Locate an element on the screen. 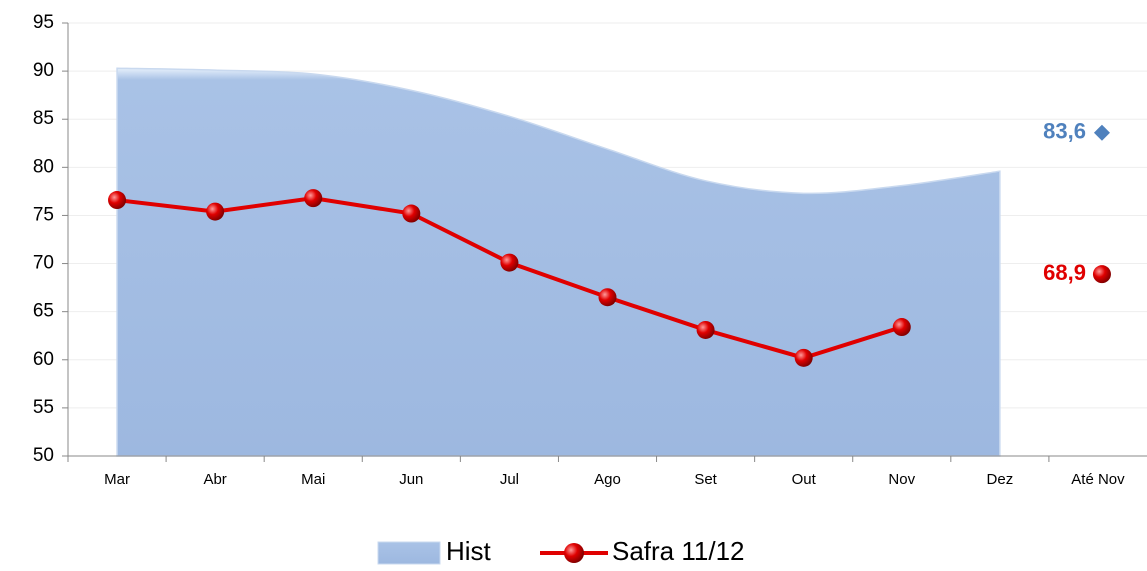 The height and width of the screenshot is (571, 1147). x-tick-label: Até Nov is located at coordinates (1098, 479).